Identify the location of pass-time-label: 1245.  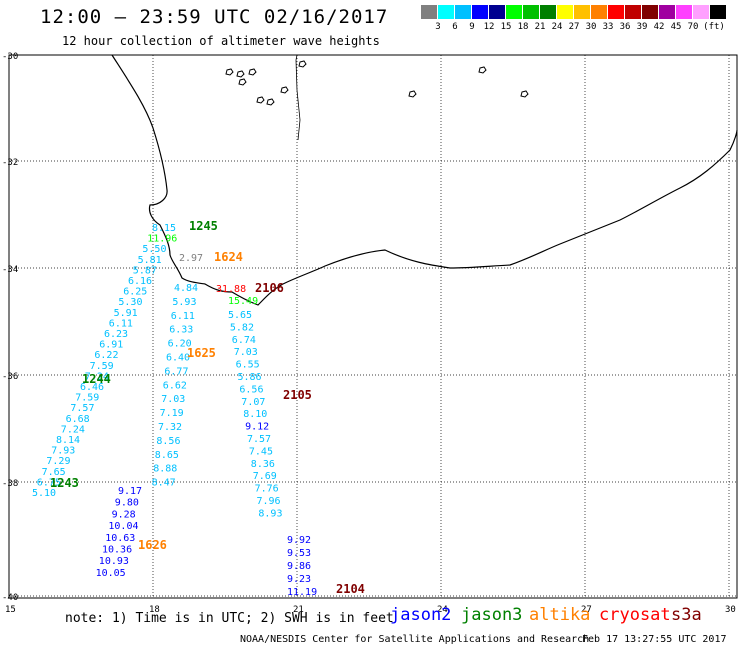
(203, 226).